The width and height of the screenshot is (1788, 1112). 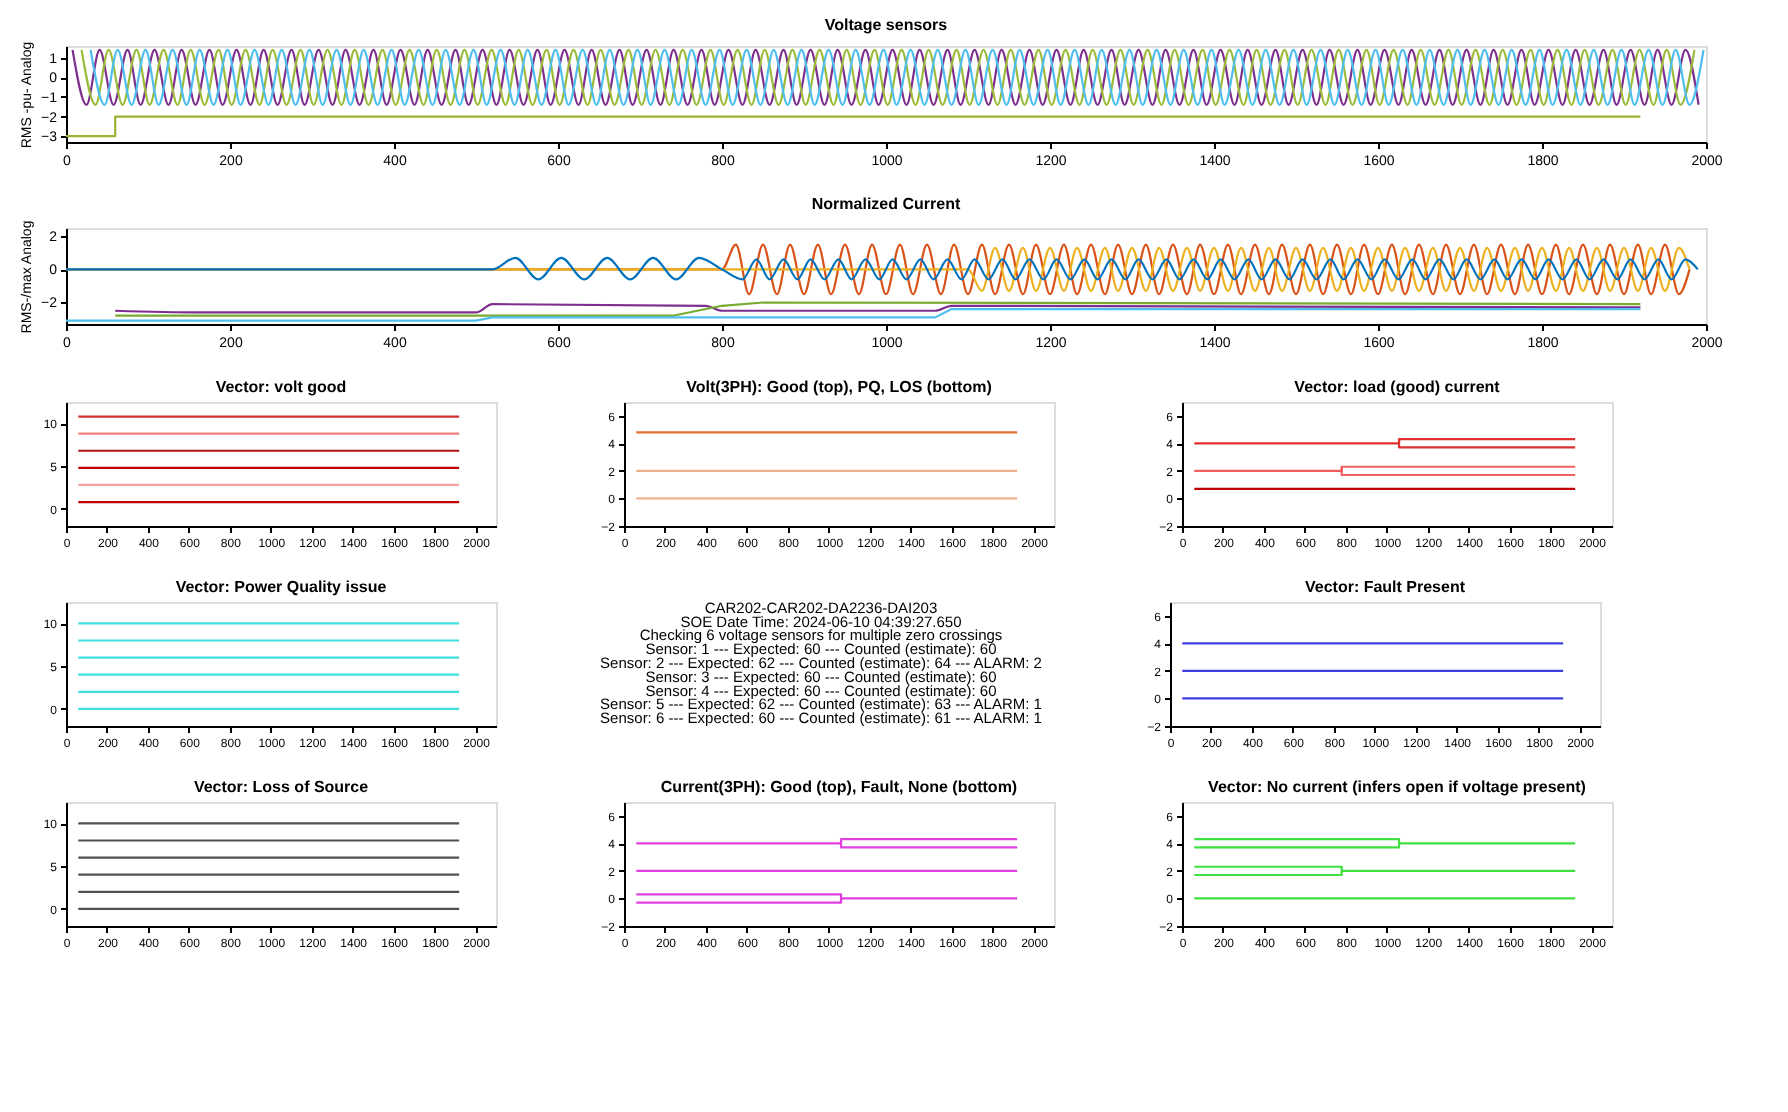 What do you see at coordinates (281, 387) in the screenshot?
I see `chart-title: Vector: volt good` at bounding box center [281, 387].